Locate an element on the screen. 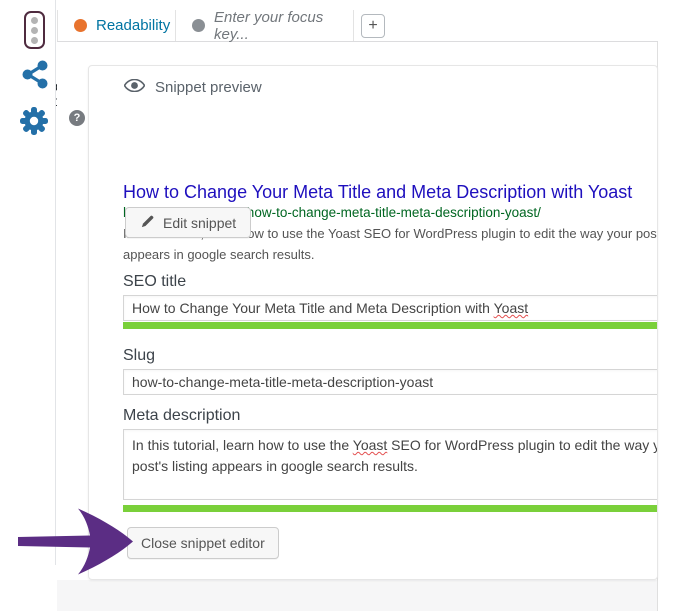  meta-description-progress-bar is located at coordinates (390, 508).